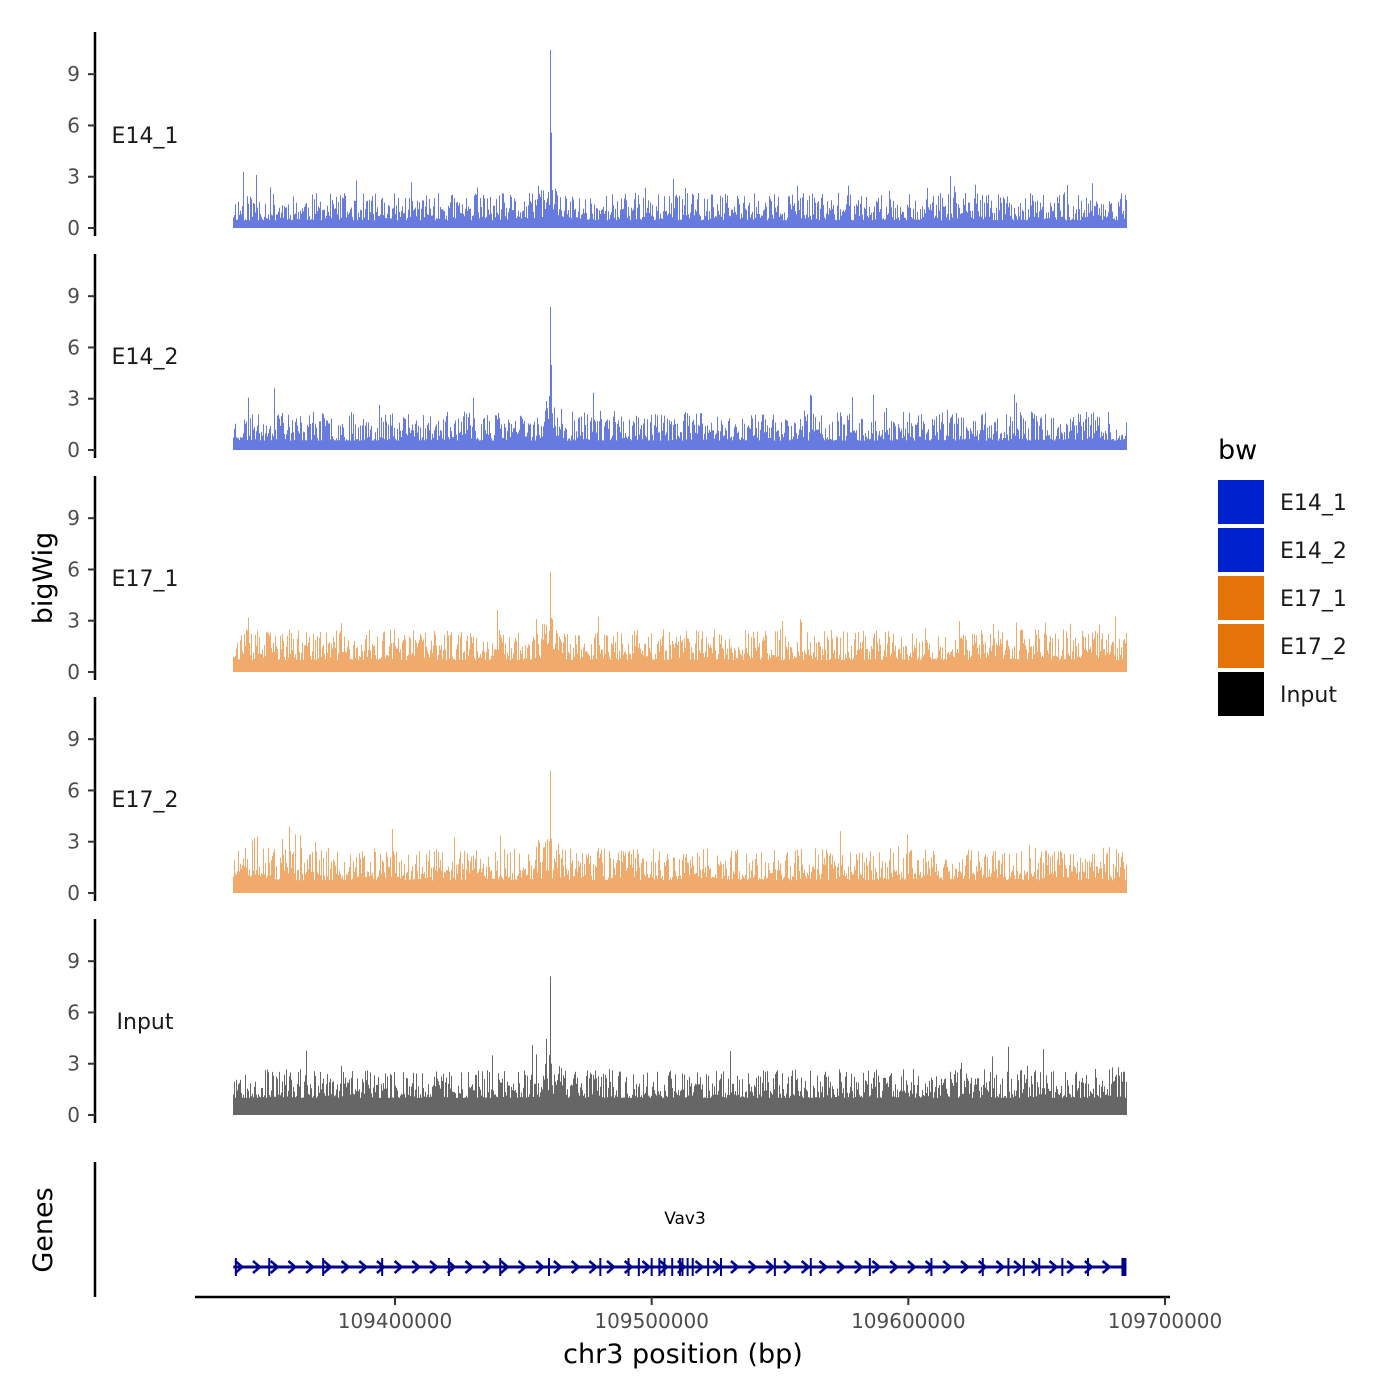  Describe the element at coordinates (145, 800) in the screenshot. I see `track-label: E17_2` at that location.